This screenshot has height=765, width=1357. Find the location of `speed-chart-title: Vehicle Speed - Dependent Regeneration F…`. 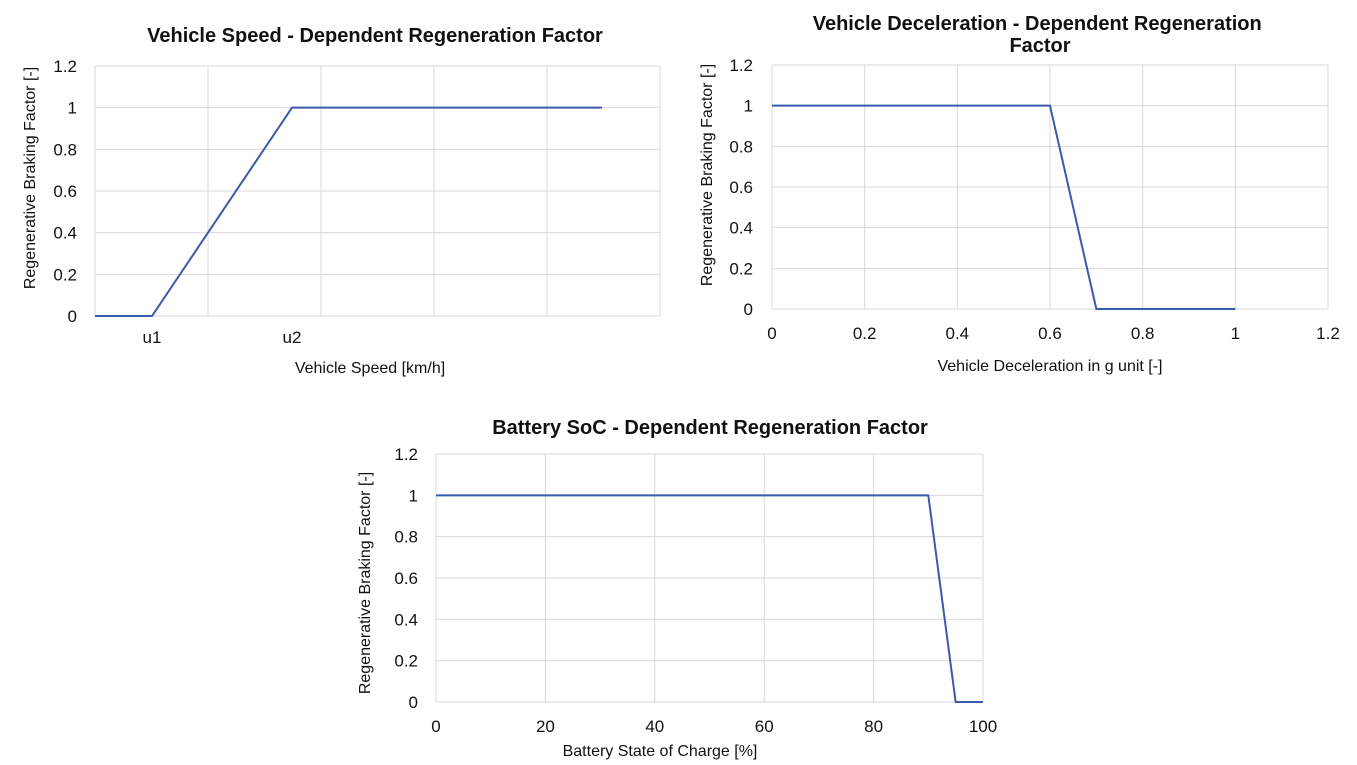

speed-chart-title: Vehicle Speed - Dependent Regeneration F… is located at coordinates (375, 36).